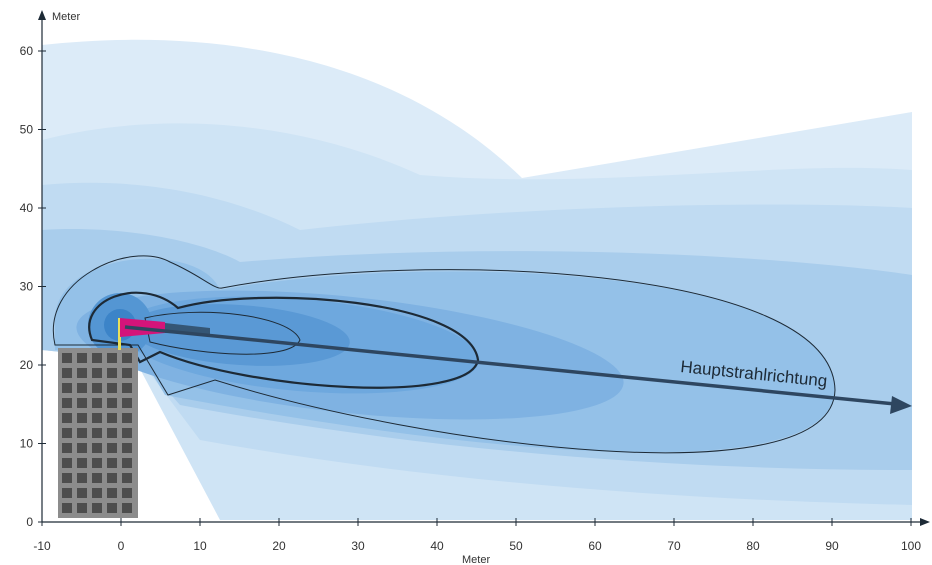 Image resolution: width=932 pixels, height=565 pixels. I want to click on y-tick-label: 50, so click(27, 130).